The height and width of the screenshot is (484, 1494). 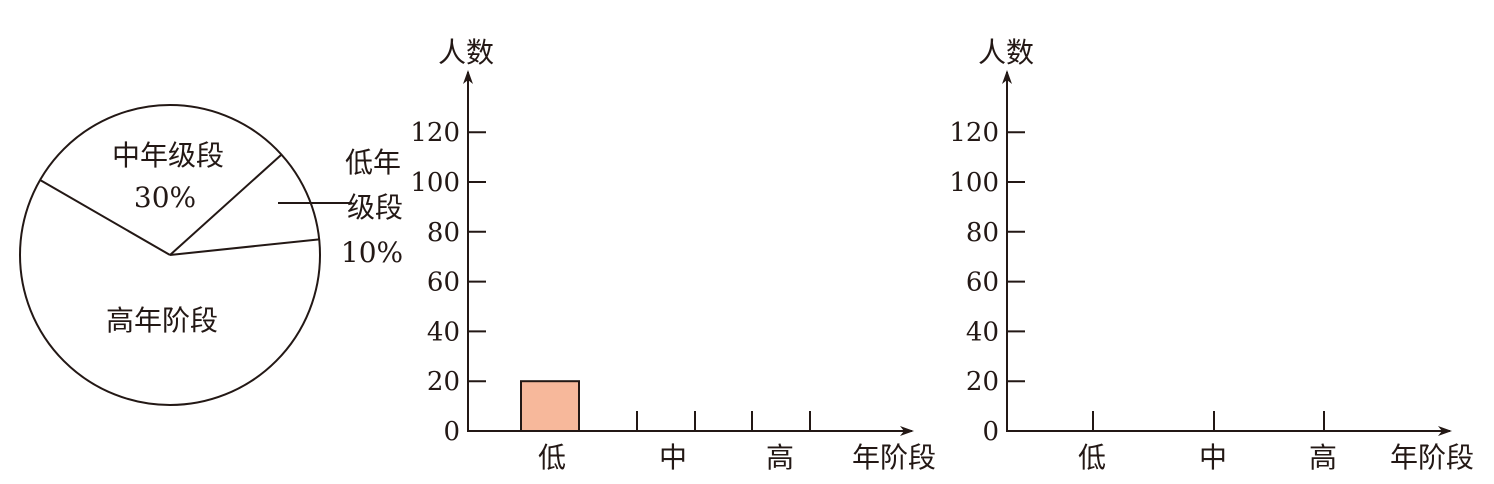 What do you see at coordinates (373, 162) in the screenshot?
I see `pie-label-low-line1: 低年` at bounding box center [373, 162].